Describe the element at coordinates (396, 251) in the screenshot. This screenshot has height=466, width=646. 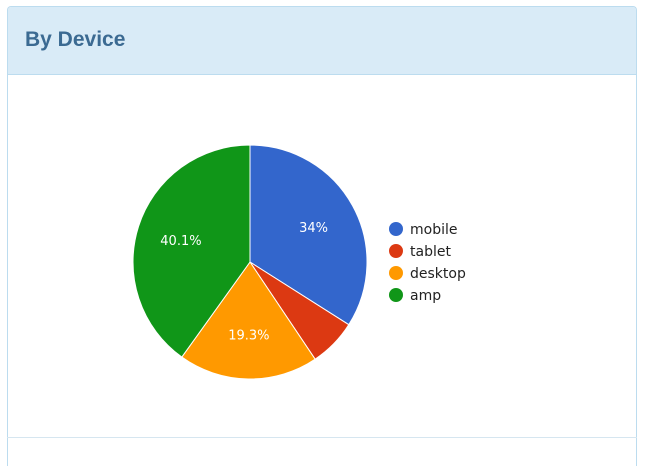
I see `legend-swatch-tablet` at that location.